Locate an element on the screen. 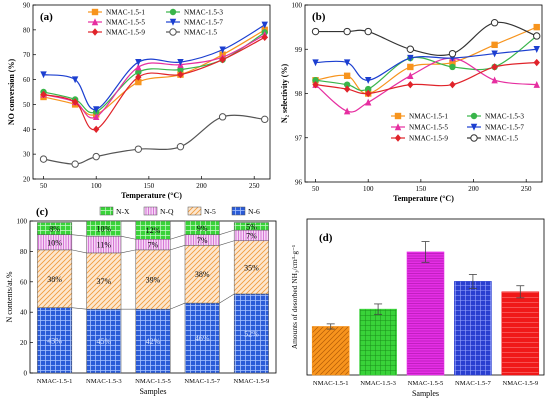 The width and height of the screenshot is (550, 404). legend-label: NMAC-1.5-9 is located at coordinates (125, 33).